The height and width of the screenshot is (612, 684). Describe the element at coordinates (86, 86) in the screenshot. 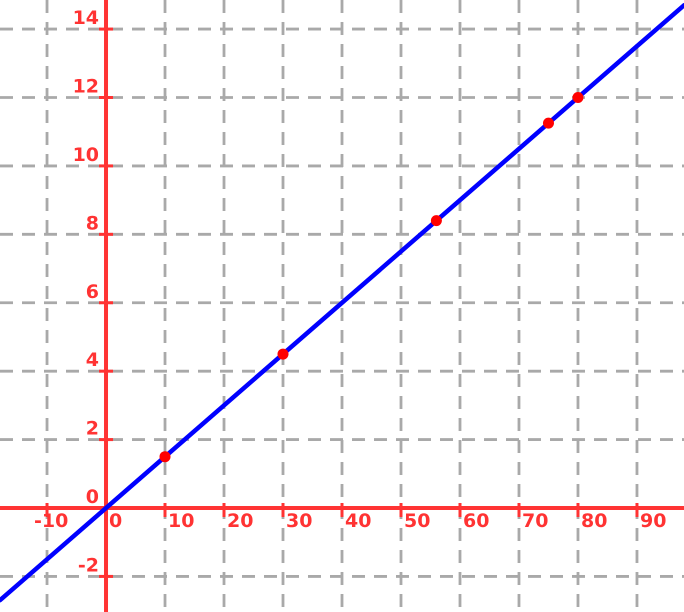

I see `y-tick-label: 12` at that location.